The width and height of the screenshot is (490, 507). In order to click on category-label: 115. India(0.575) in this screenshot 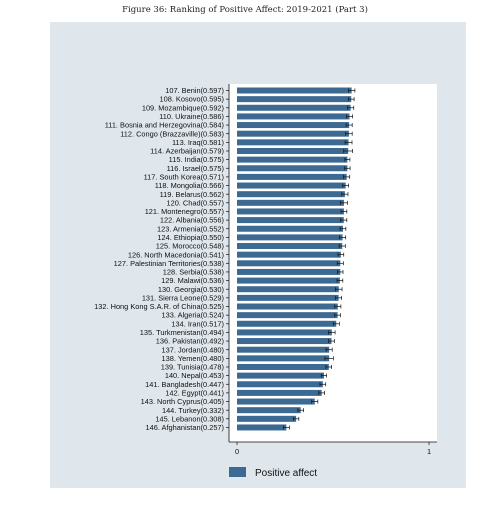, I will do `click(196, 159)`.